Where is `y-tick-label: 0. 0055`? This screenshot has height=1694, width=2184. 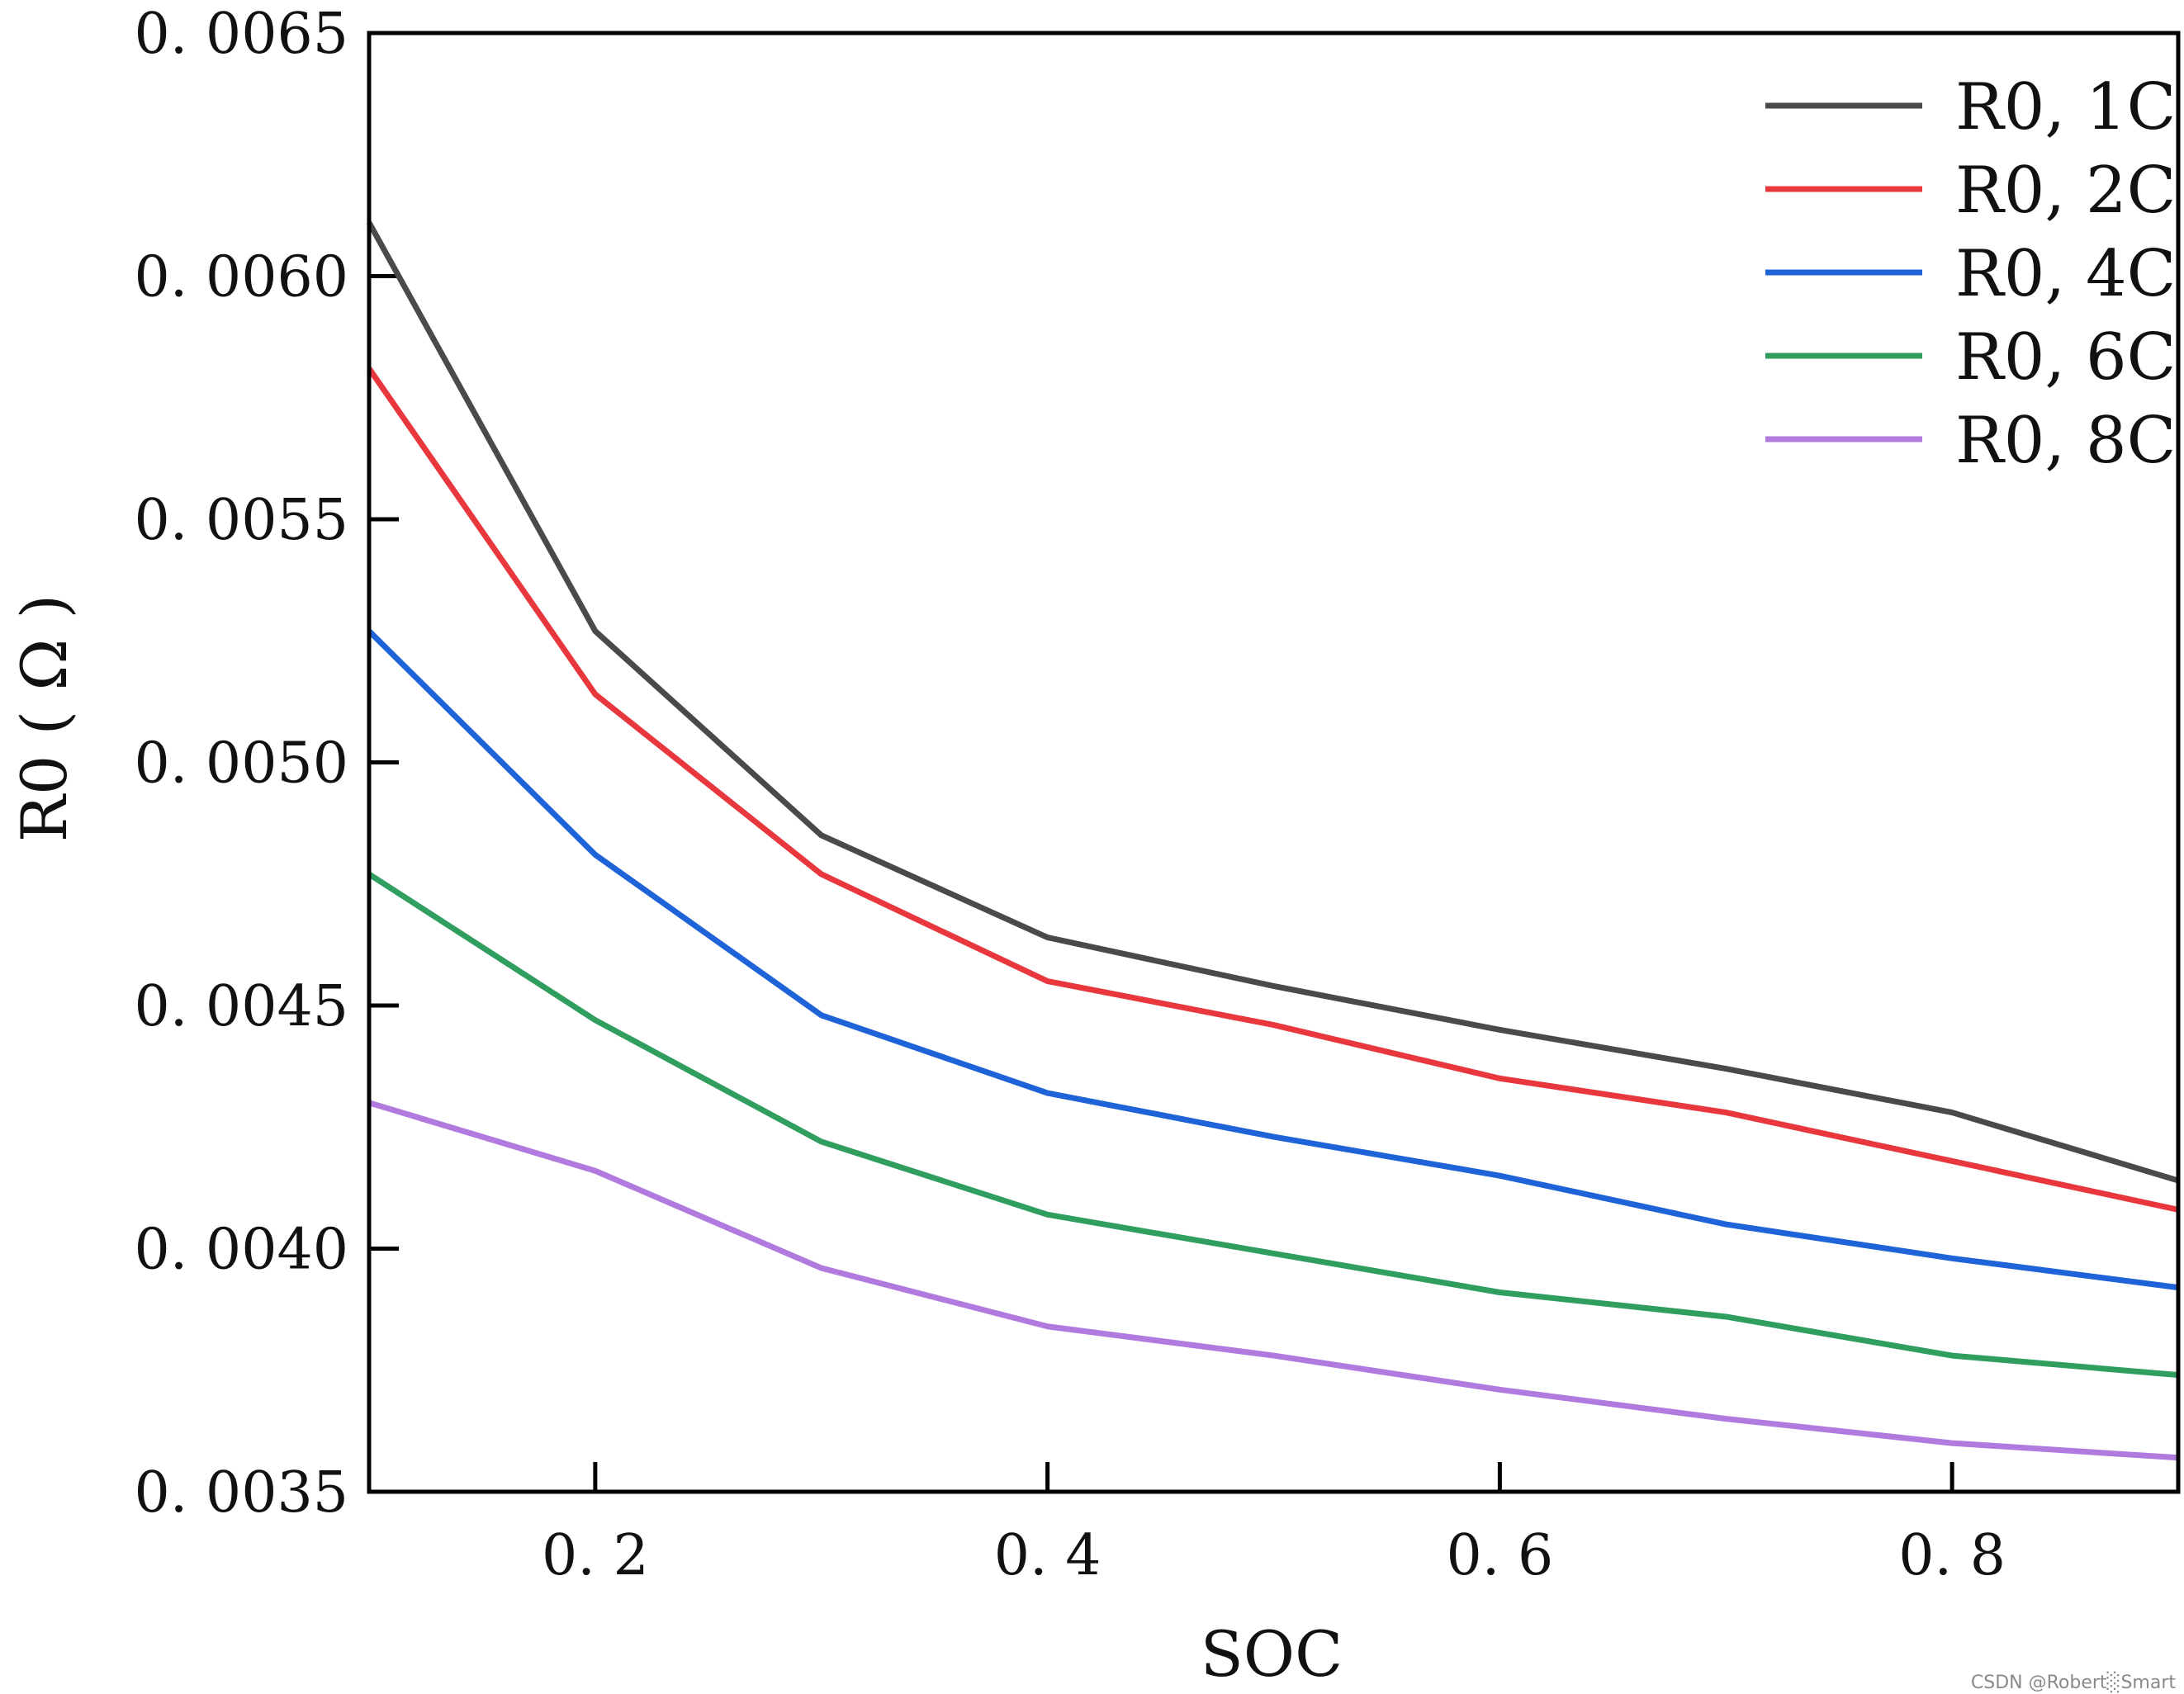
y-tick-label: 0. 0055 is located at coordinates (241, 520).